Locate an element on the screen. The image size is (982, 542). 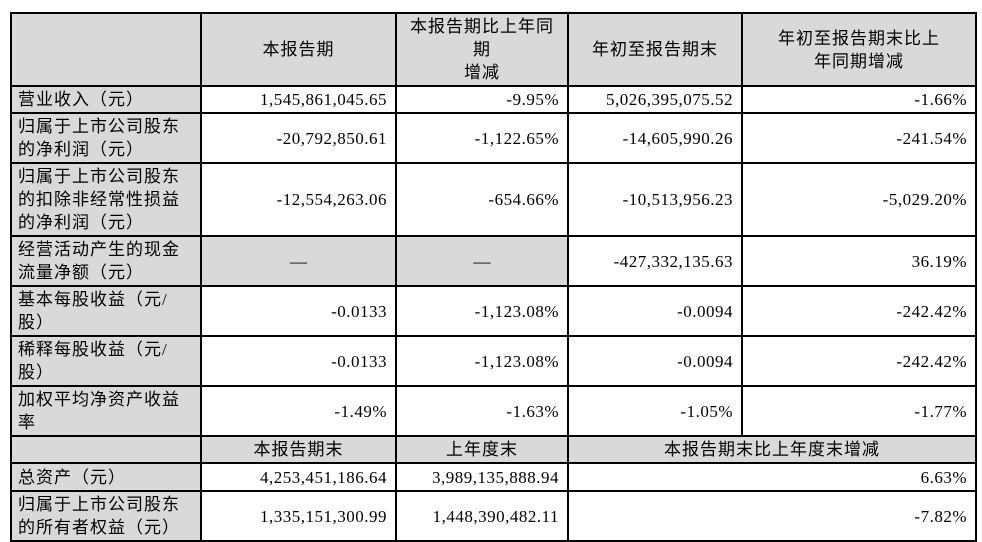
operating-cash-flow-current-period: — is located at coordinates (298, 261).